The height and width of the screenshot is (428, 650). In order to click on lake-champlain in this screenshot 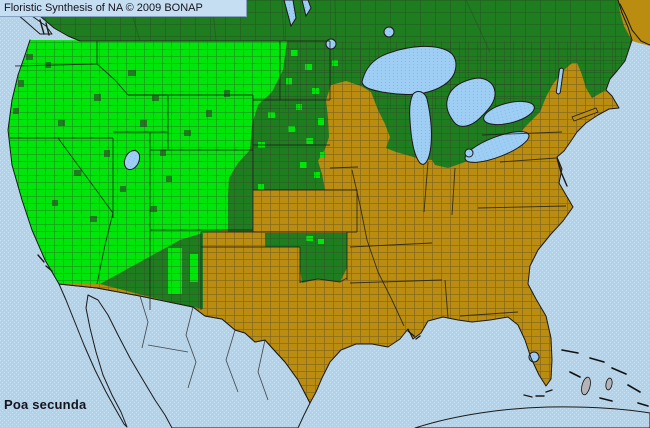, I will do `click(559, 81)`.